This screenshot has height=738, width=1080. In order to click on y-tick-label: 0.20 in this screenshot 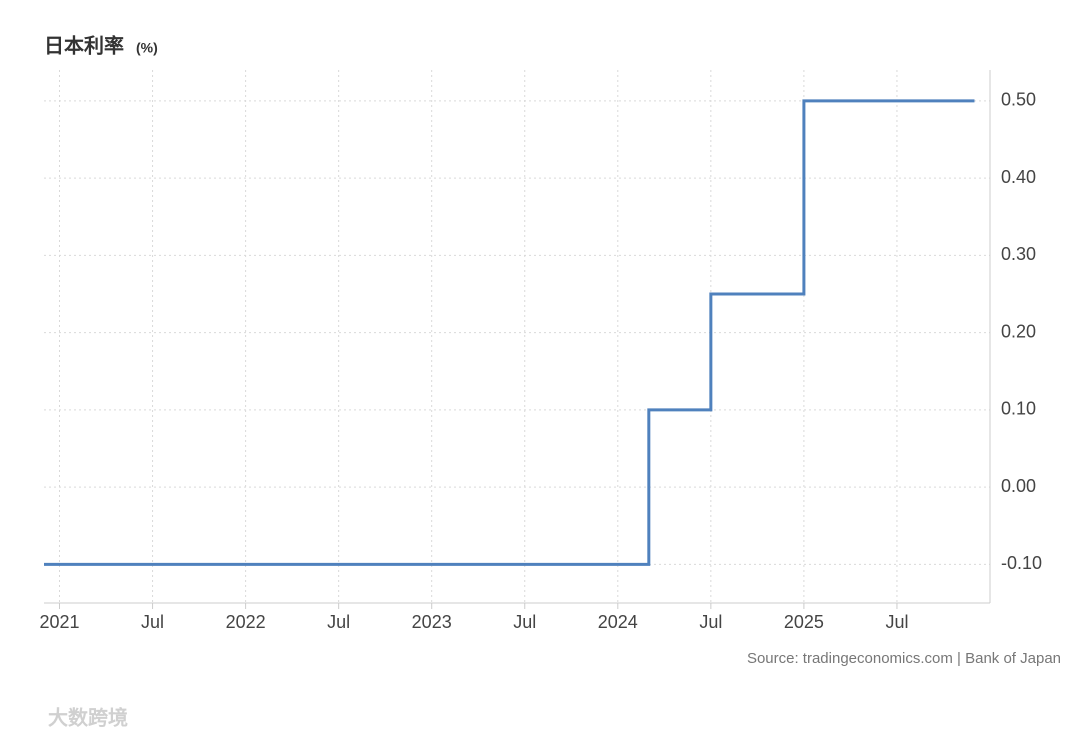, I will do `click(1018, 331)`.